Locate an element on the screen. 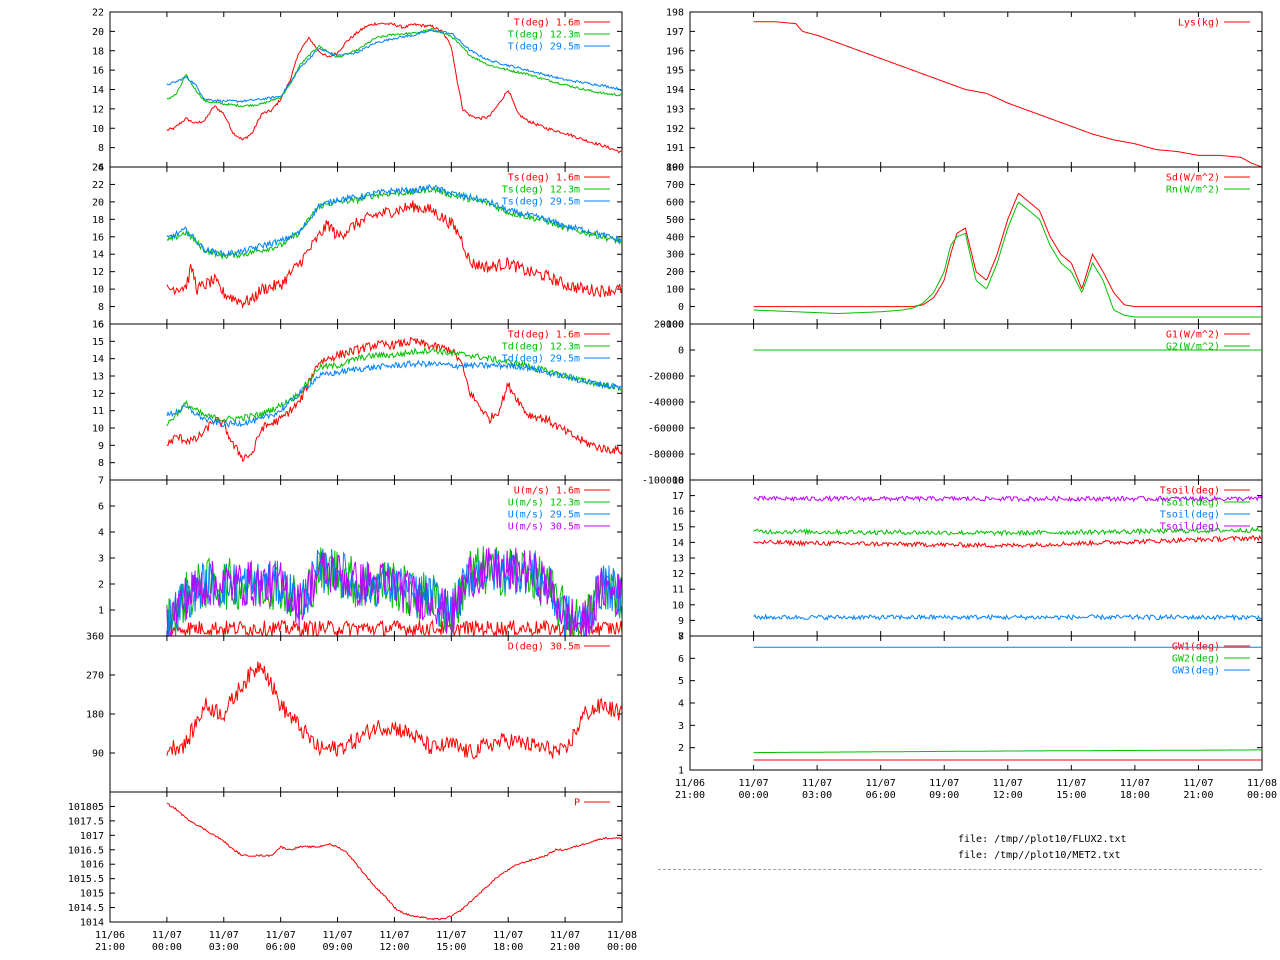  x-tick-date: 11/06 is located at coordinates (110, 935).